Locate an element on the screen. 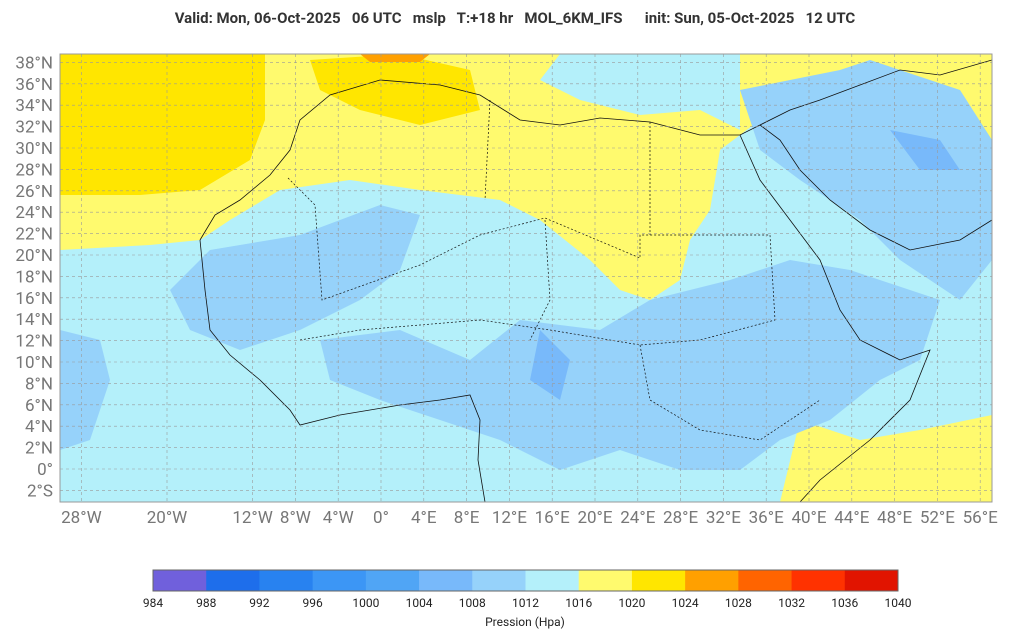  lat-label: 30°N is located at coordinates (34, 149).